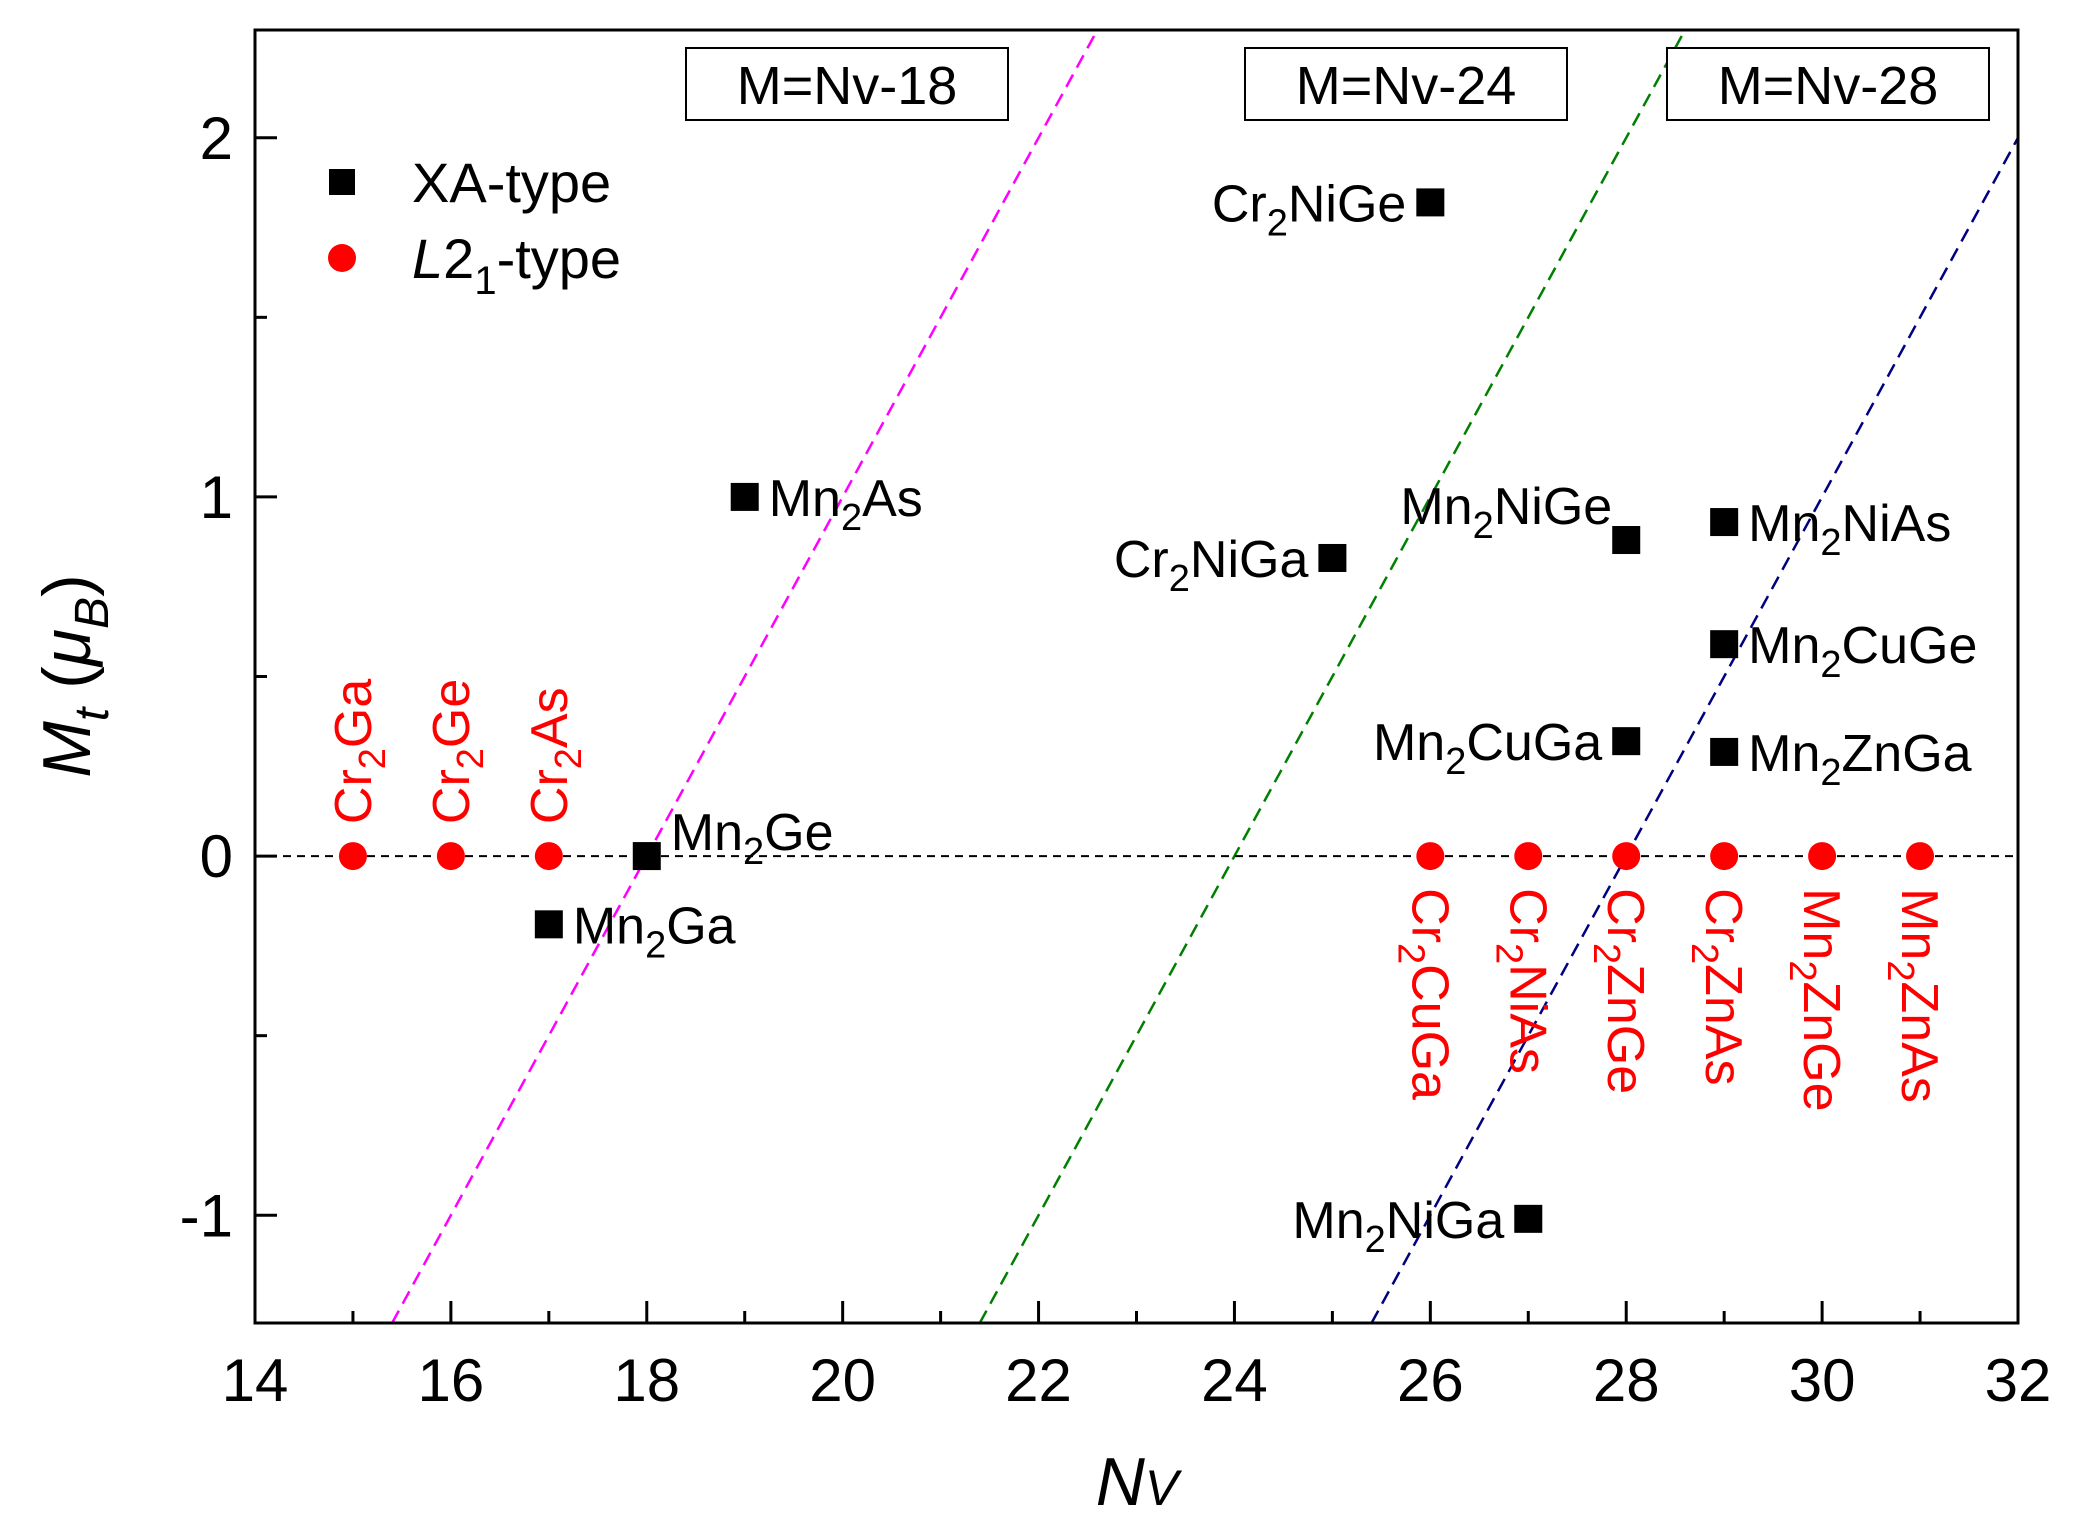 Image resolution: width=2073 pixels, height=1534 pixels. Describe the element at coordinates (1913, 995) in the screenshot. I see `point-label: Mn2ZnAs` at that location.